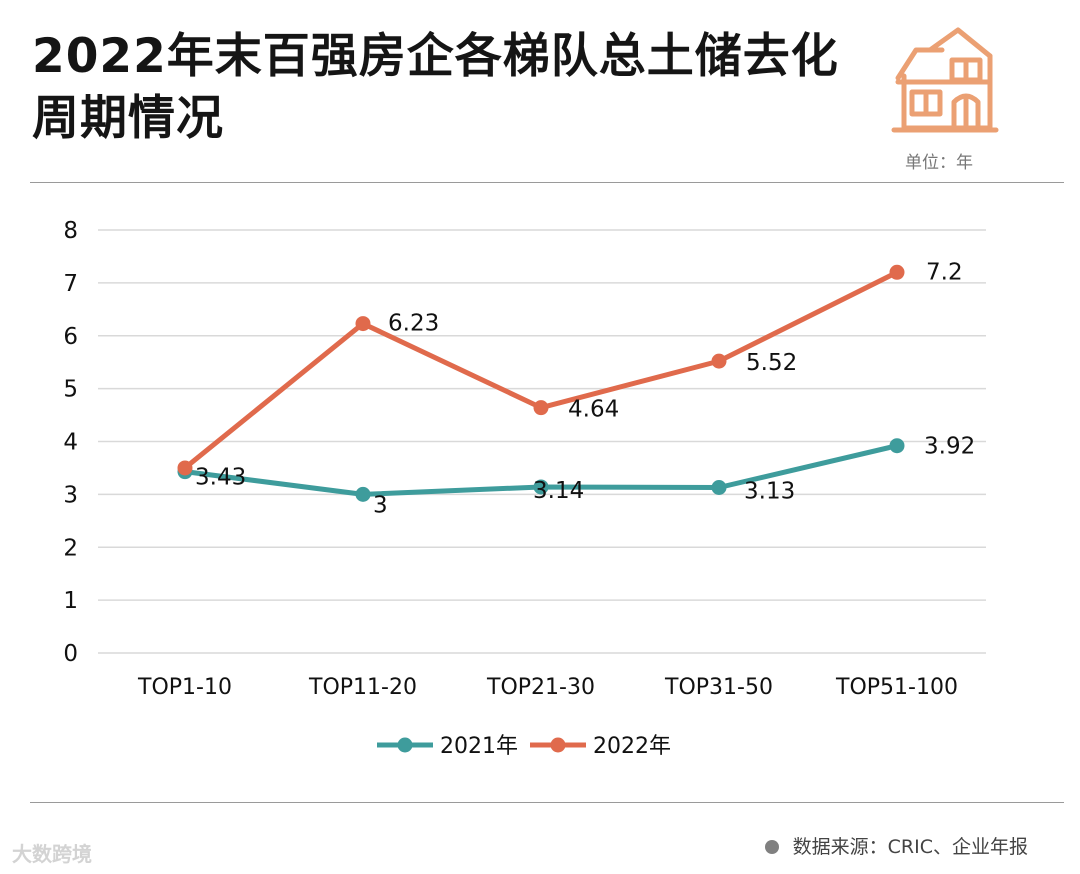 The height and width of the screenshot is (874, 1080). Describe the element at coordinates (910, 847) in the screenshot. I see `source-text: 数据来源：CRIC、企业年报` at that location.